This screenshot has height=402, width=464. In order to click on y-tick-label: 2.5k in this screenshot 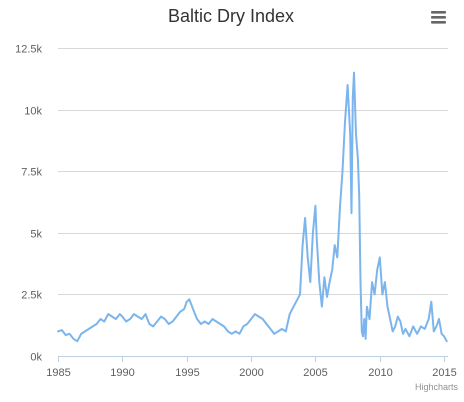, I will do `click(31, 296)`.